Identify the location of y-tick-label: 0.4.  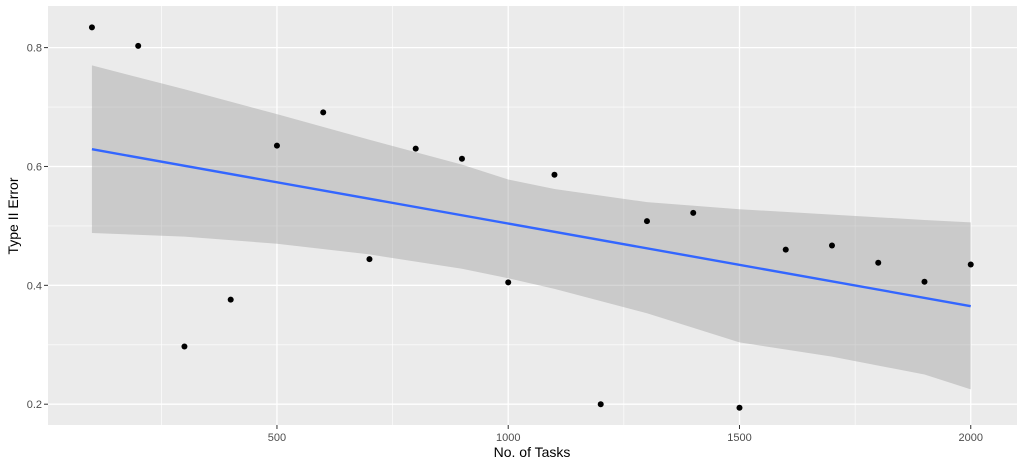
(34, 286).